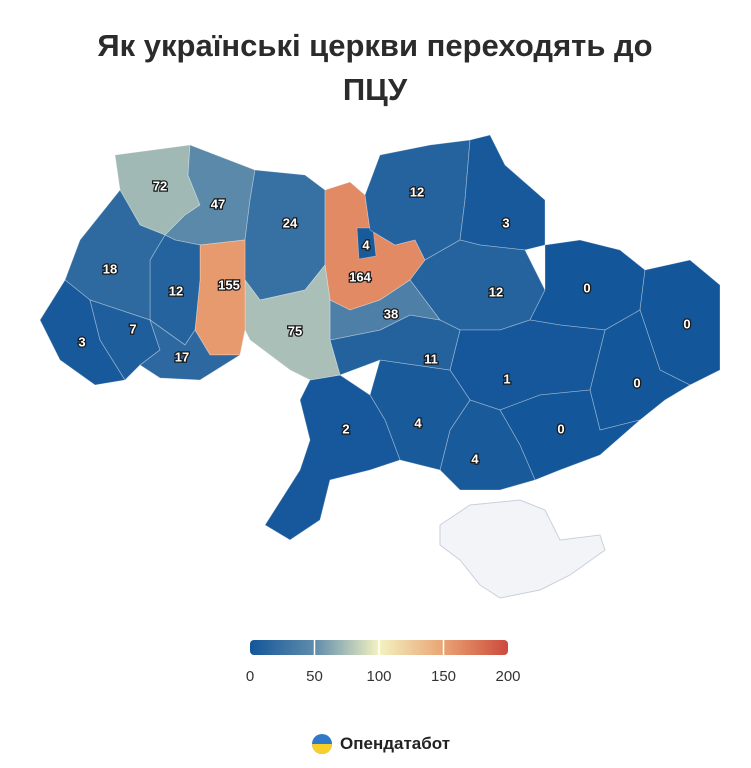  I want to click on region-value: 38, so click(391, 313).